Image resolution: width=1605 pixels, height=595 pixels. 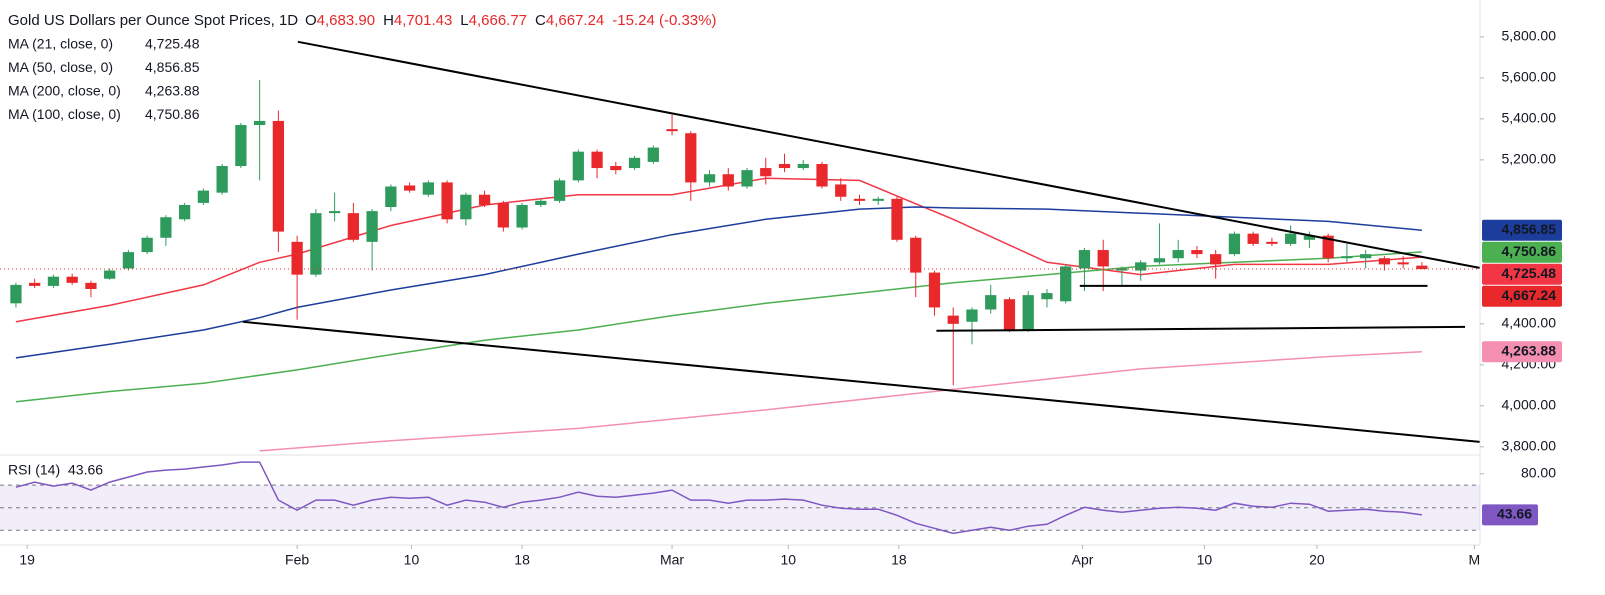 What do you see at coordinates (719, 498) in the screenshot?
I see `rsi-line` at bounding box center [719, 498].